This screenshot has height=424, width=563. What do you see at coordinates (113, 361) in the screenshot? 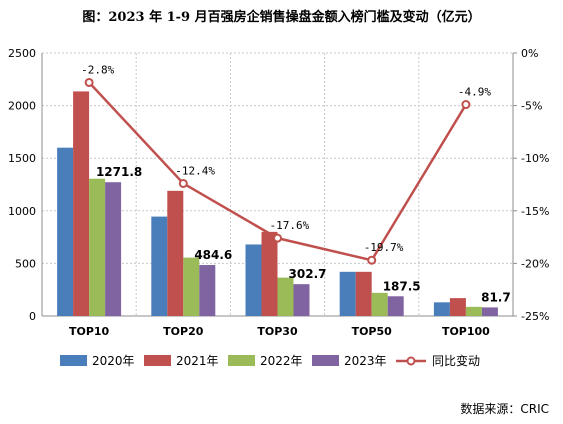
I see `legend-label: 2020年` at bounding box center [113, 361].